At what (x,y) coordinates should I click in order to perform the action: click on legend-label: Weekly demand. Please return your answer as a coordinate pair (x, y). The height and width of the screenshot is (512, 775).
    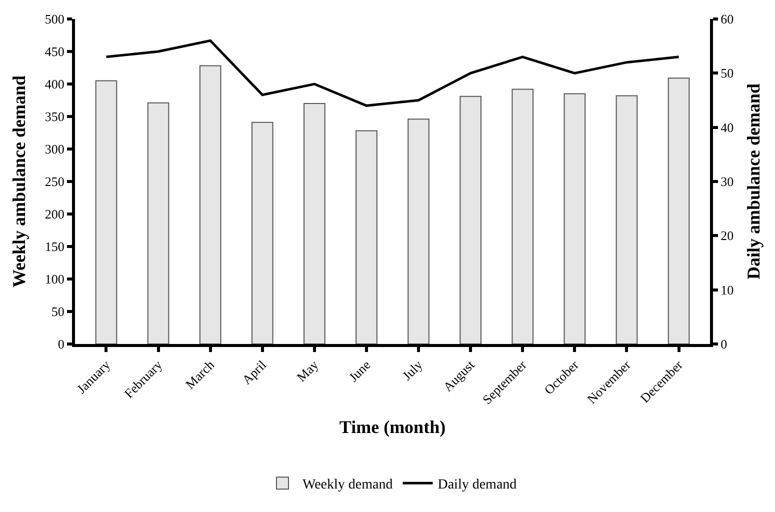
    Looking at the image, I should click on (347, 485).